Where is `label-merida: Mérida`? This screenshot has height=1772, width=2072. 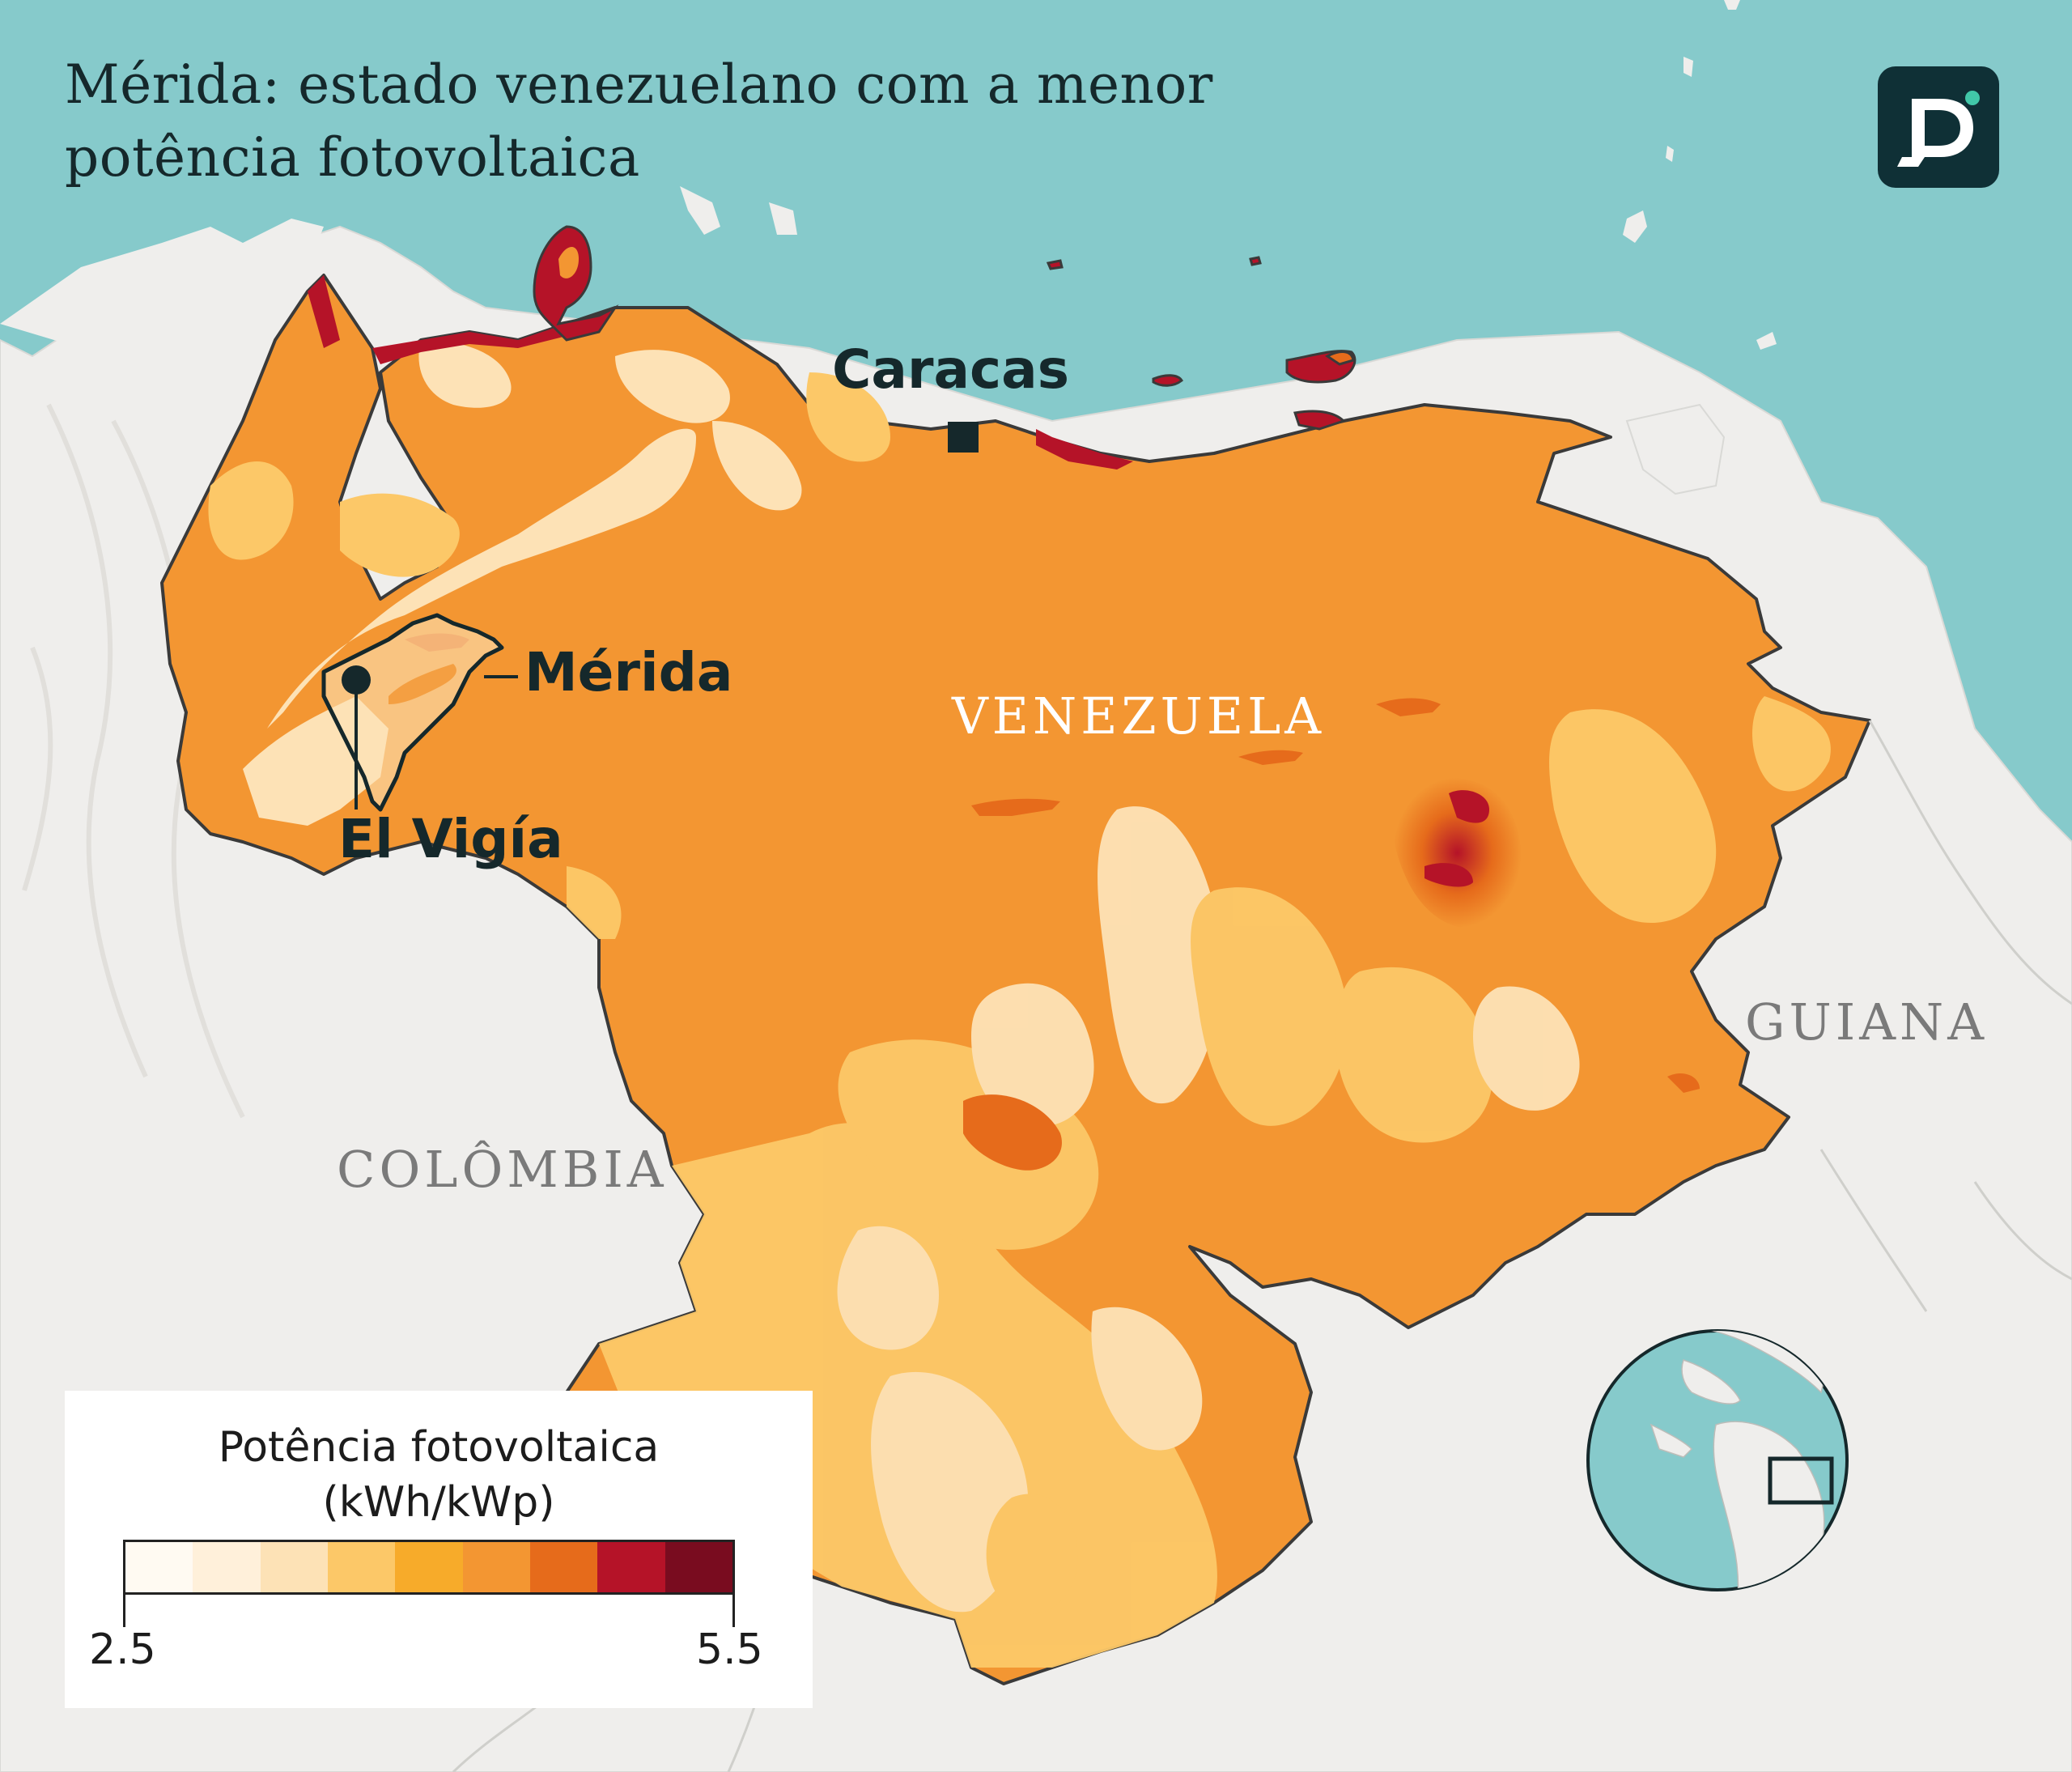
label-merida: Mérida is located at coordinates (628, 672).